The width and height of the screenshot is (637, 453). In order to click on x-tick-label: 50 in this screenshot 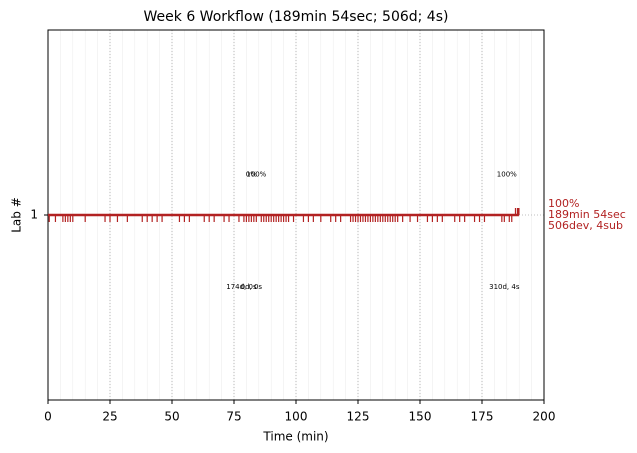, I will do `click(171, 417)`.